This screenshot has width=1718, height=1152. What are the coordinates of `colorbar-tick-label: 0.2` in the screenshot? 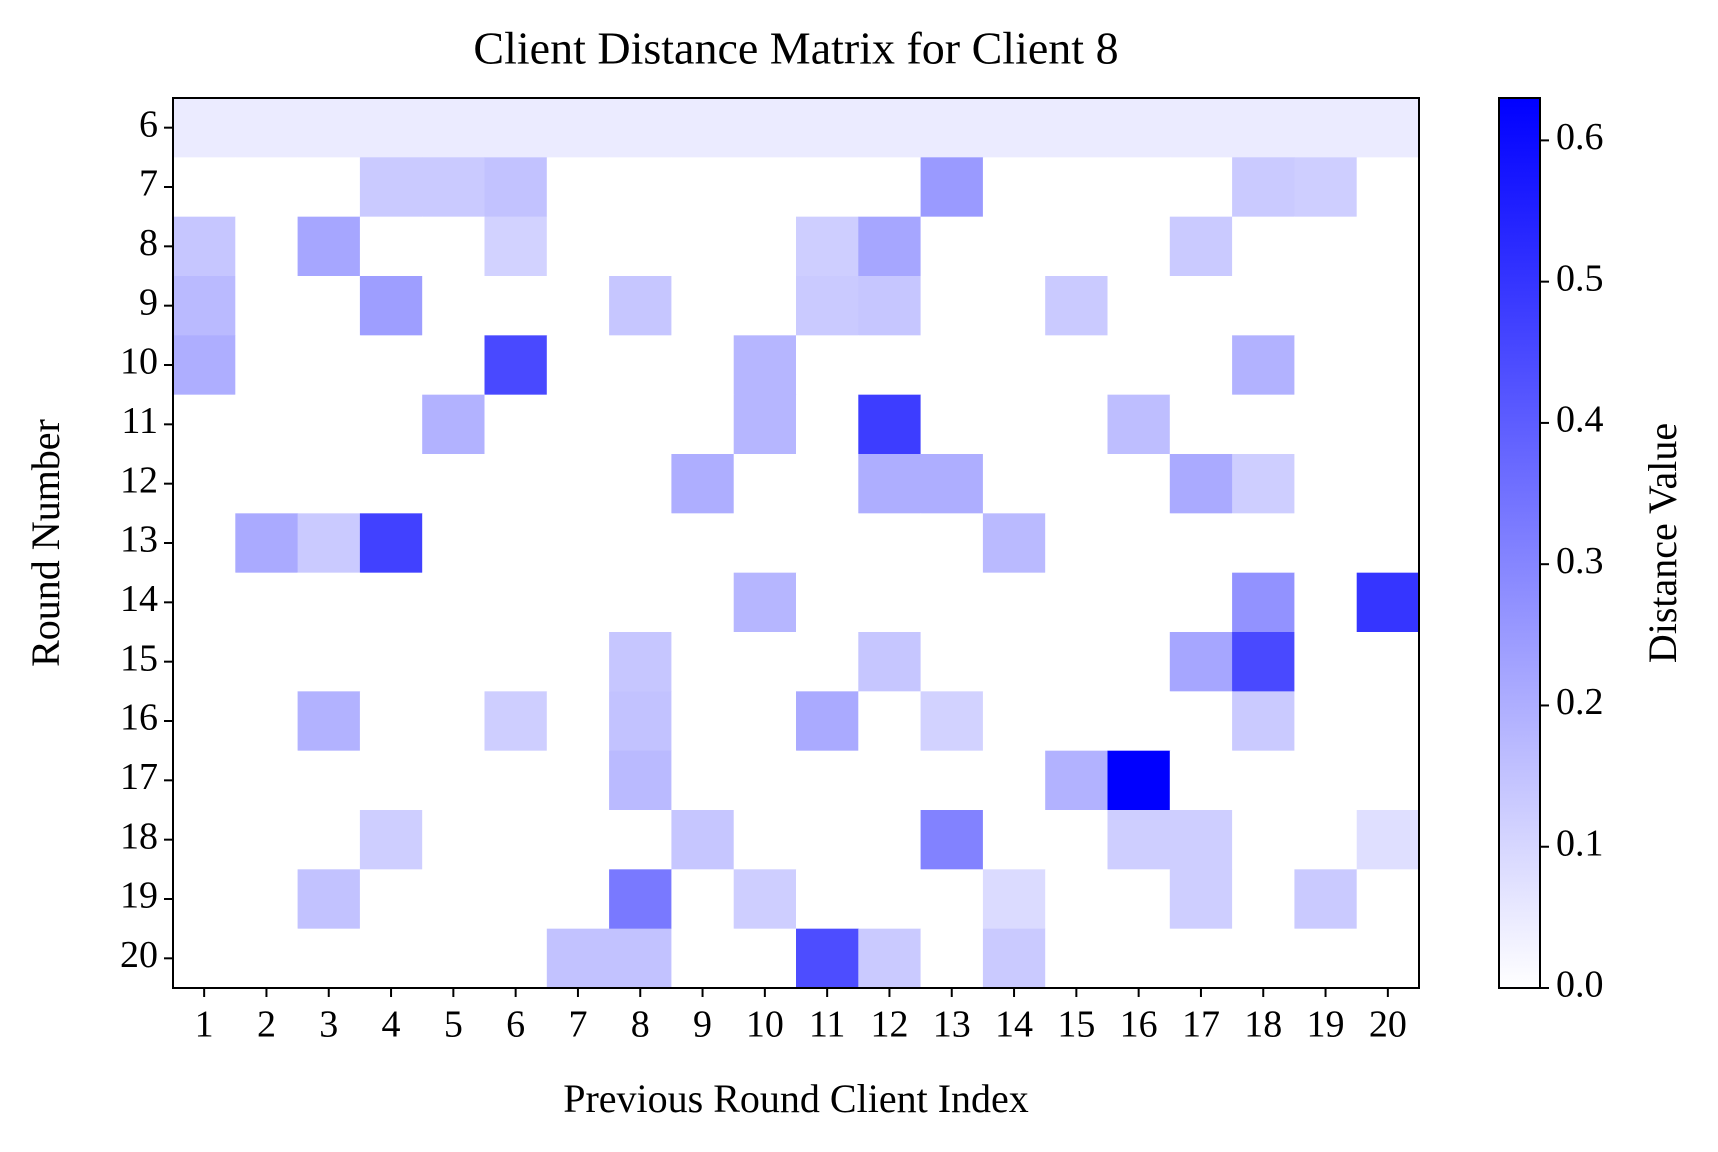 It's located at (1580, 702).